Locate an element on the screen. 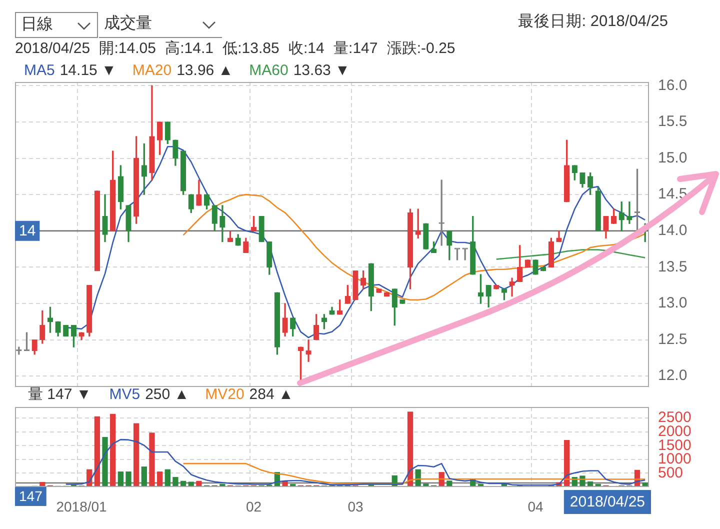 The width and height of the screenshot is (720, 529). text: MA20 is located at coordinates (152, 71).